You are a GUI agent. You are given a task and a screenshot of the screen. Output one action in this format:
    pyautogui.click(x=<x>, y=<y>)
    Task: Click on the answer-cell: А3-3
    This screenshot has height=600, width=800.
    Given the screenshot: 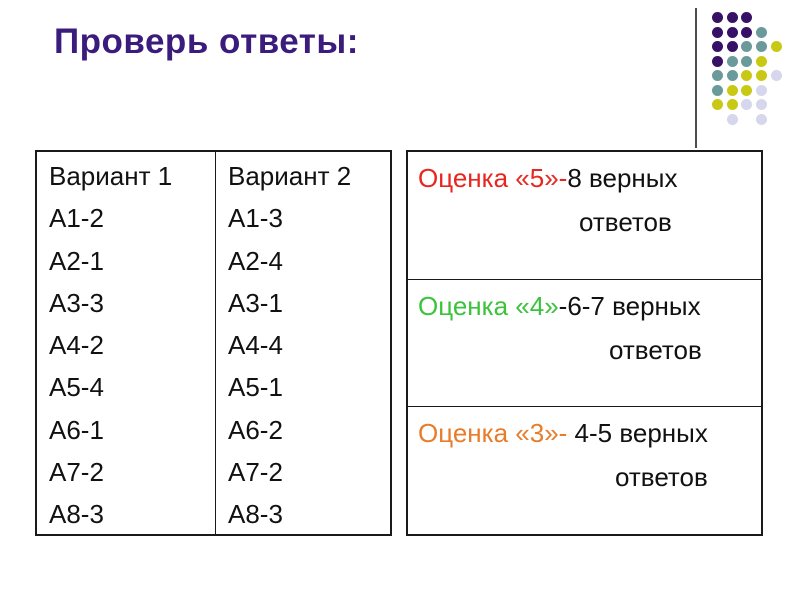 What is the action you would take?
    pyautogui.click(x=76, y=302)
    